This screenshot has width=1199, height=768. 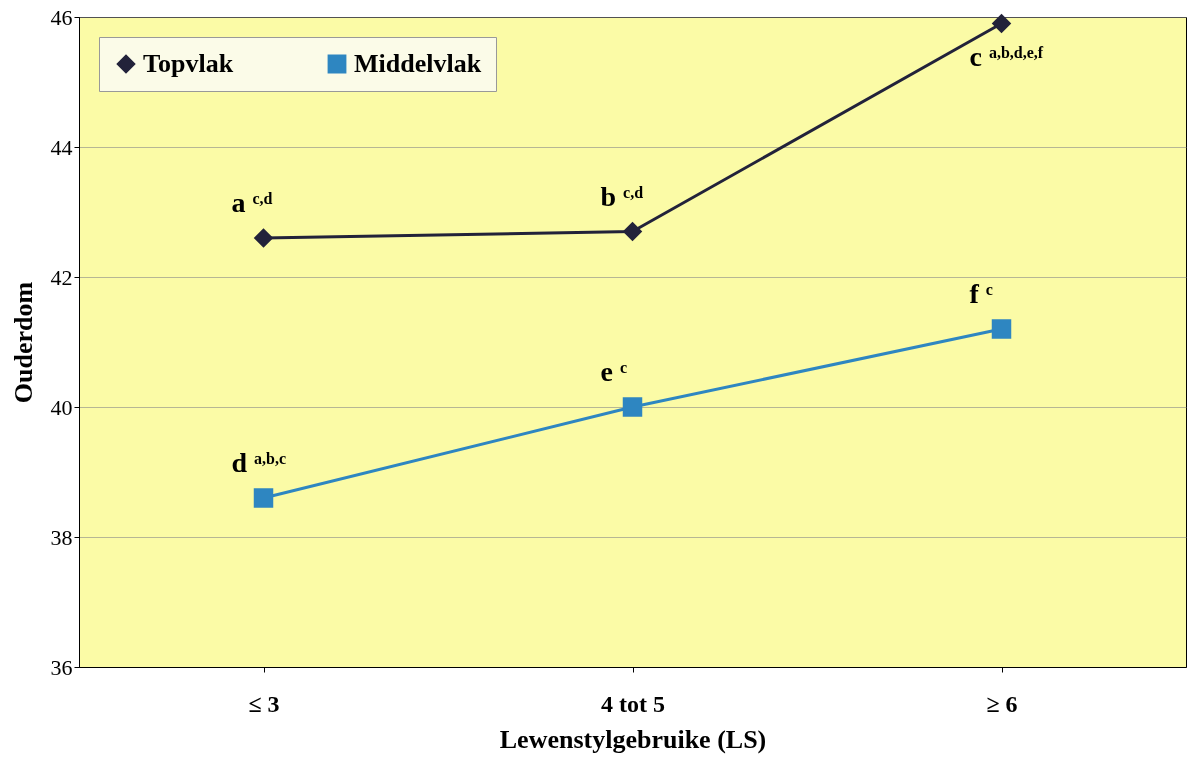 I want to click on annotation: b $^{c,d}$, so click(x=622, y=196).